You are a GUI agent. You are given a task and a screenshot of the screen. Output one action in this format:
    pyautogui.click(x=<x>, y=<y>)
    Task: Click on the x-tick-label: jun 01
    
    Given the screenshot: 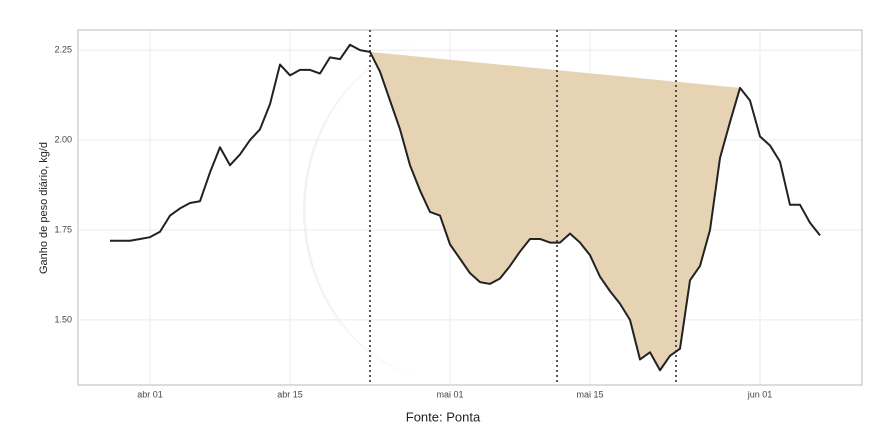 What is the action you would take?
    pyautogui.click(x=760, y=394)
    